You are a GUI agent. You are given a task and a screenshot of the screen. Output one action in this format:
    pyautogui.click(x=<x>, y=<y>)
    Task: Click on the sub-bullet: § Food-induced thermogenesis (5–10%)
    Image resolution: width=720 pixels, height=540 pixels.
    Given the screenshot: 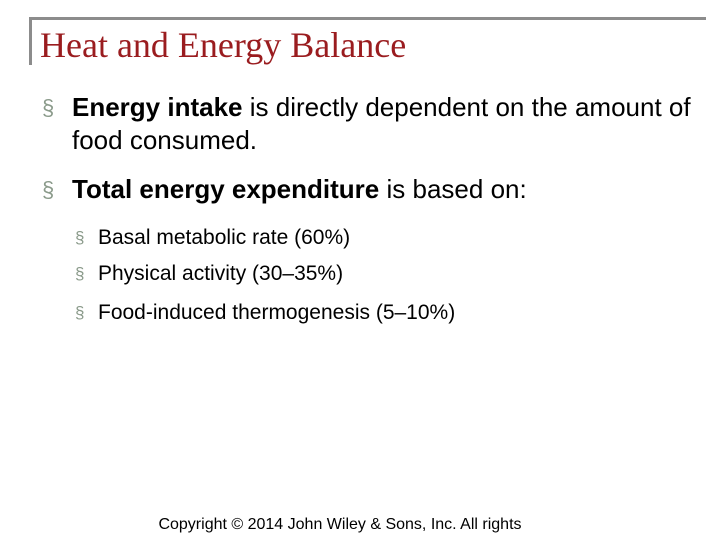 What is the action you would take?
    pyautogui.click(x=386, y=313)
    